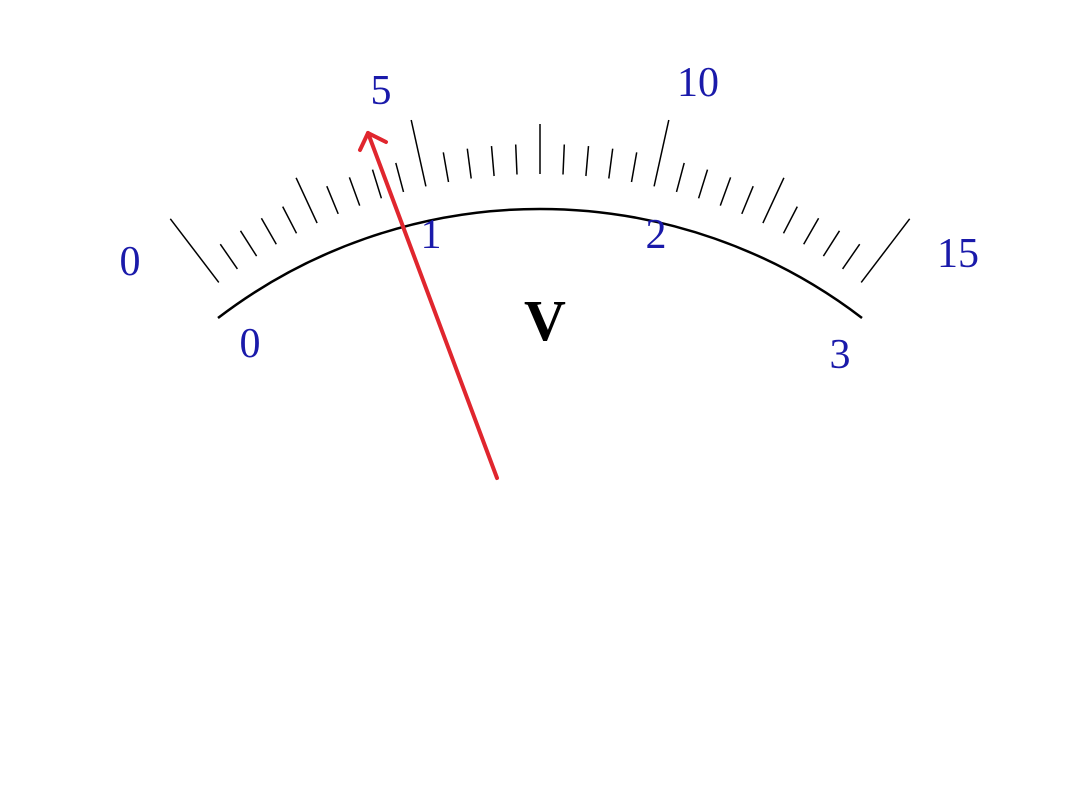  What do you see at coordinates (373, 141) in the screenshot?
I see `needle-arrowhead` at bounding box center [373, 141].